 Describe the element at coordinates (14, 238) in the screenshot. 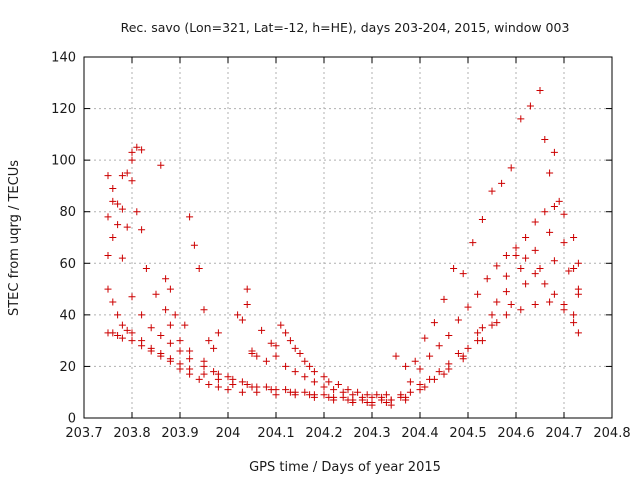

I see `y-axis-label: STEC from uqrg / TECUs` at that location.